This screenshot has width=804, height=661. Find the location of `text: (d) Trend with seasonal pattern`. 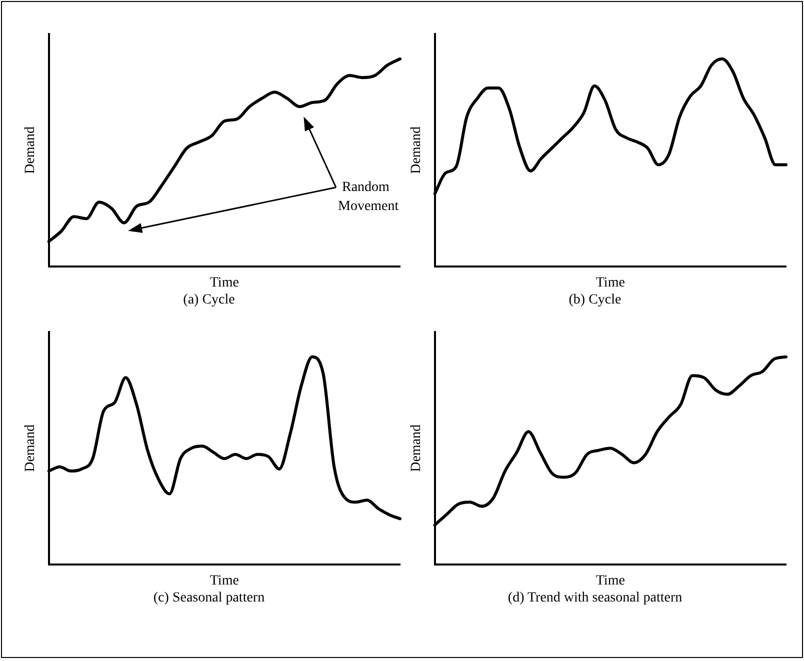

text: (d) Trend with seasonal pattern is located at coordinates (595, 598).